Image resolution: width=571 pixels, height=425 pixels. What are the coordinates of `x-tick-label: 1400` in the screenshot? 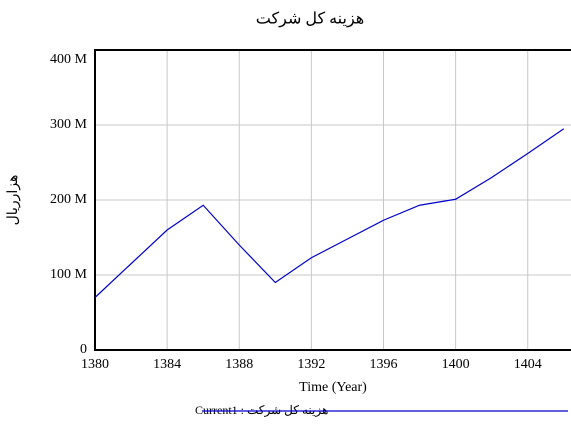 It's located at (456, 364).